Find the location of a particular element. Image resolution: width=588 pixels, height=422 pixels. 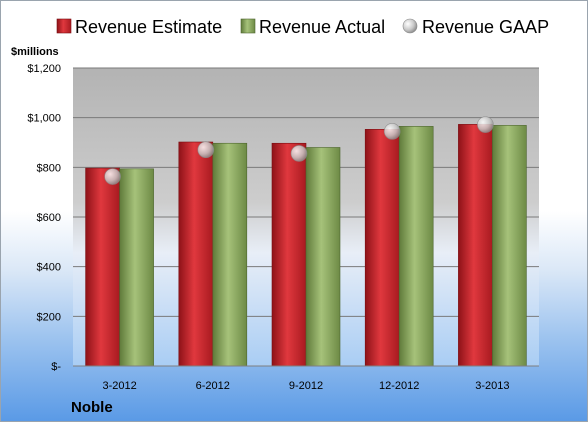

legend-swatch-estimate is located at coordinates (64, 26).